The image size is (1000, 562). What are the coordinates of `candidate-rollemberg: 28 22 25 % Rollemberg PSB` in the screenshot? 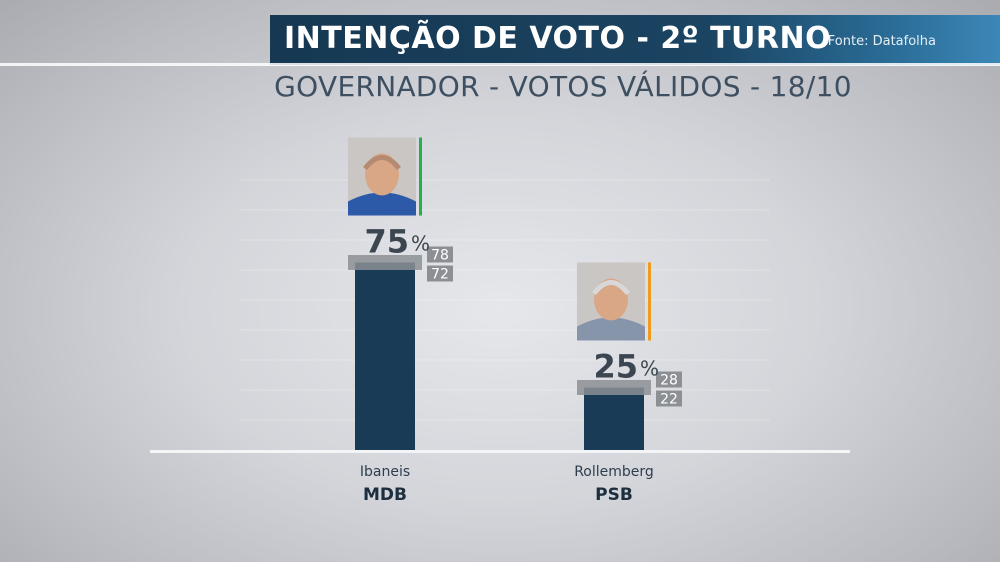 It's located at (628, 383).